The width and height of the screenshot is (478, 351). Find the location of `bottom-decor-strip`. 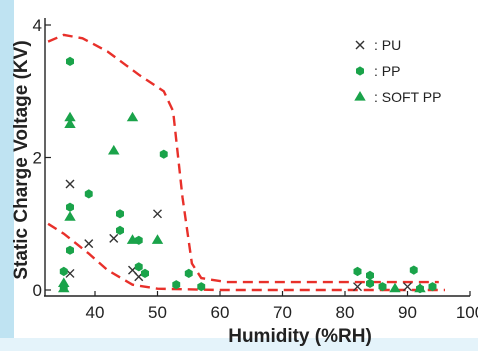

bottom-decor-strip is located at coordinates (239, 344).